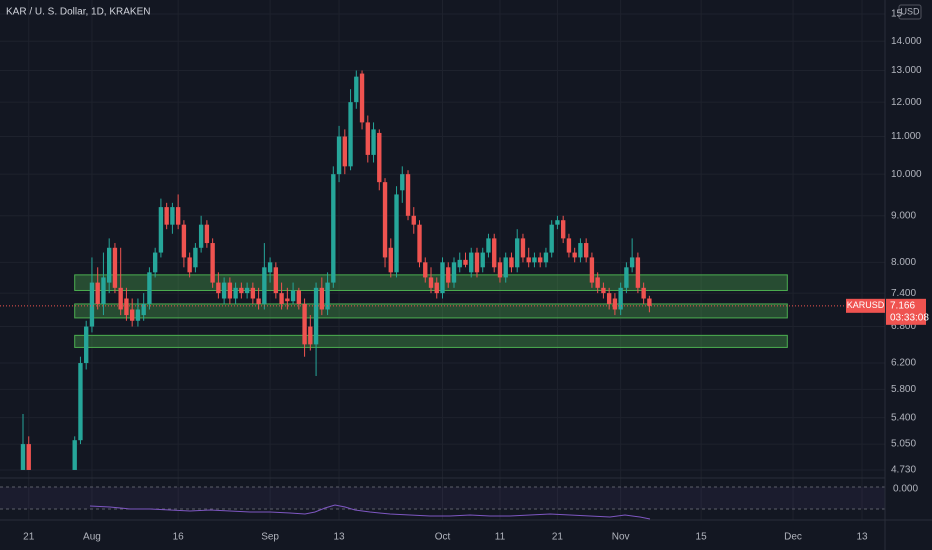  Describe the element at coordinates (866, 305) in the screenshot. I see `symbol-label: KARUSD` at that location.